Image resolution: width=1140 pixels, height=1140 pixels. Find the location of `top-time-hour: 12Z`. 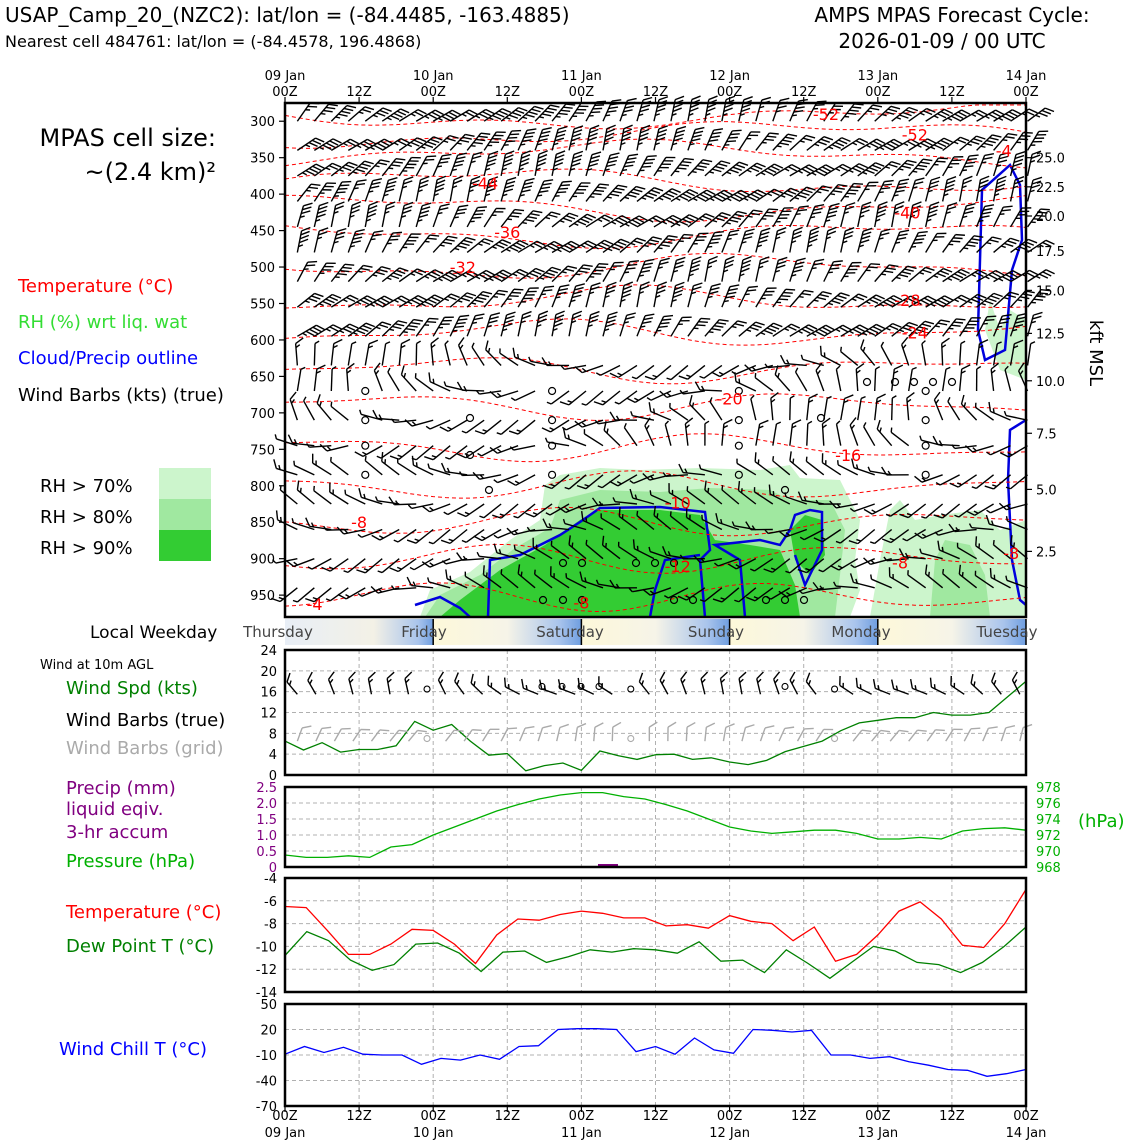

top-time-hour: 12Z is located at coordinates (508, 92).